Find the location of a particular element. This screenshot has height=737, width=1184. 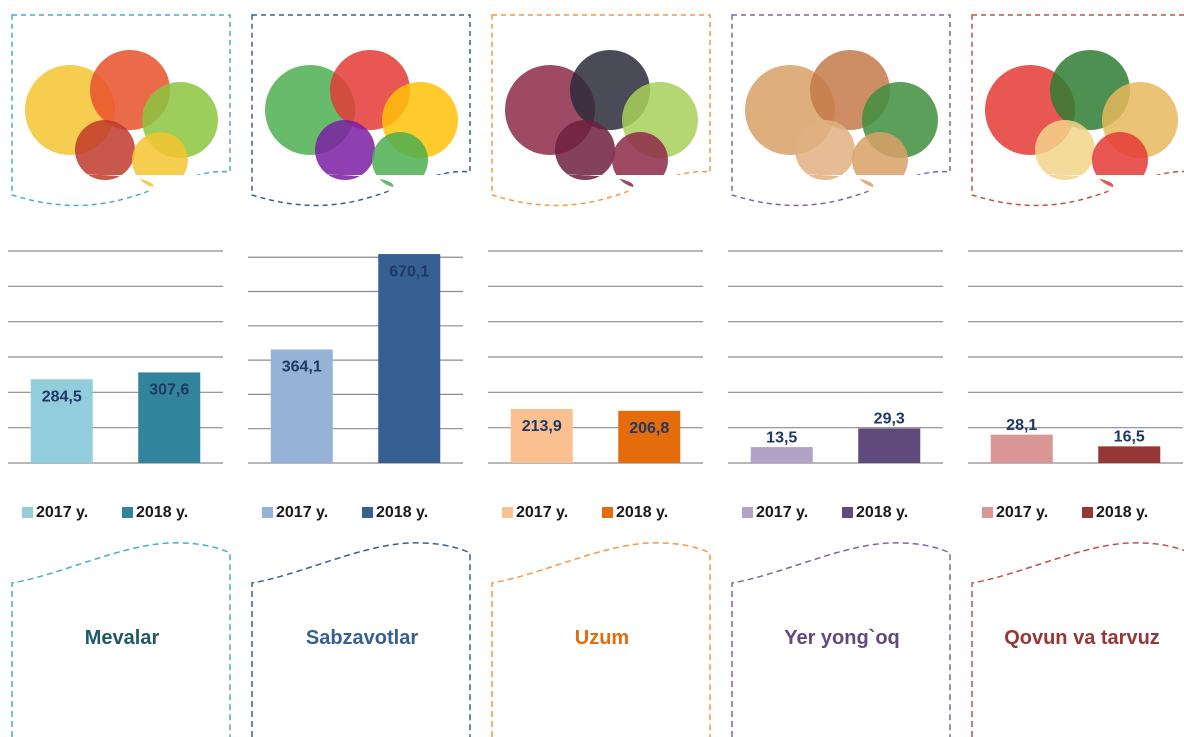

chart-title: Uzum is located at coordinates (602, 638).